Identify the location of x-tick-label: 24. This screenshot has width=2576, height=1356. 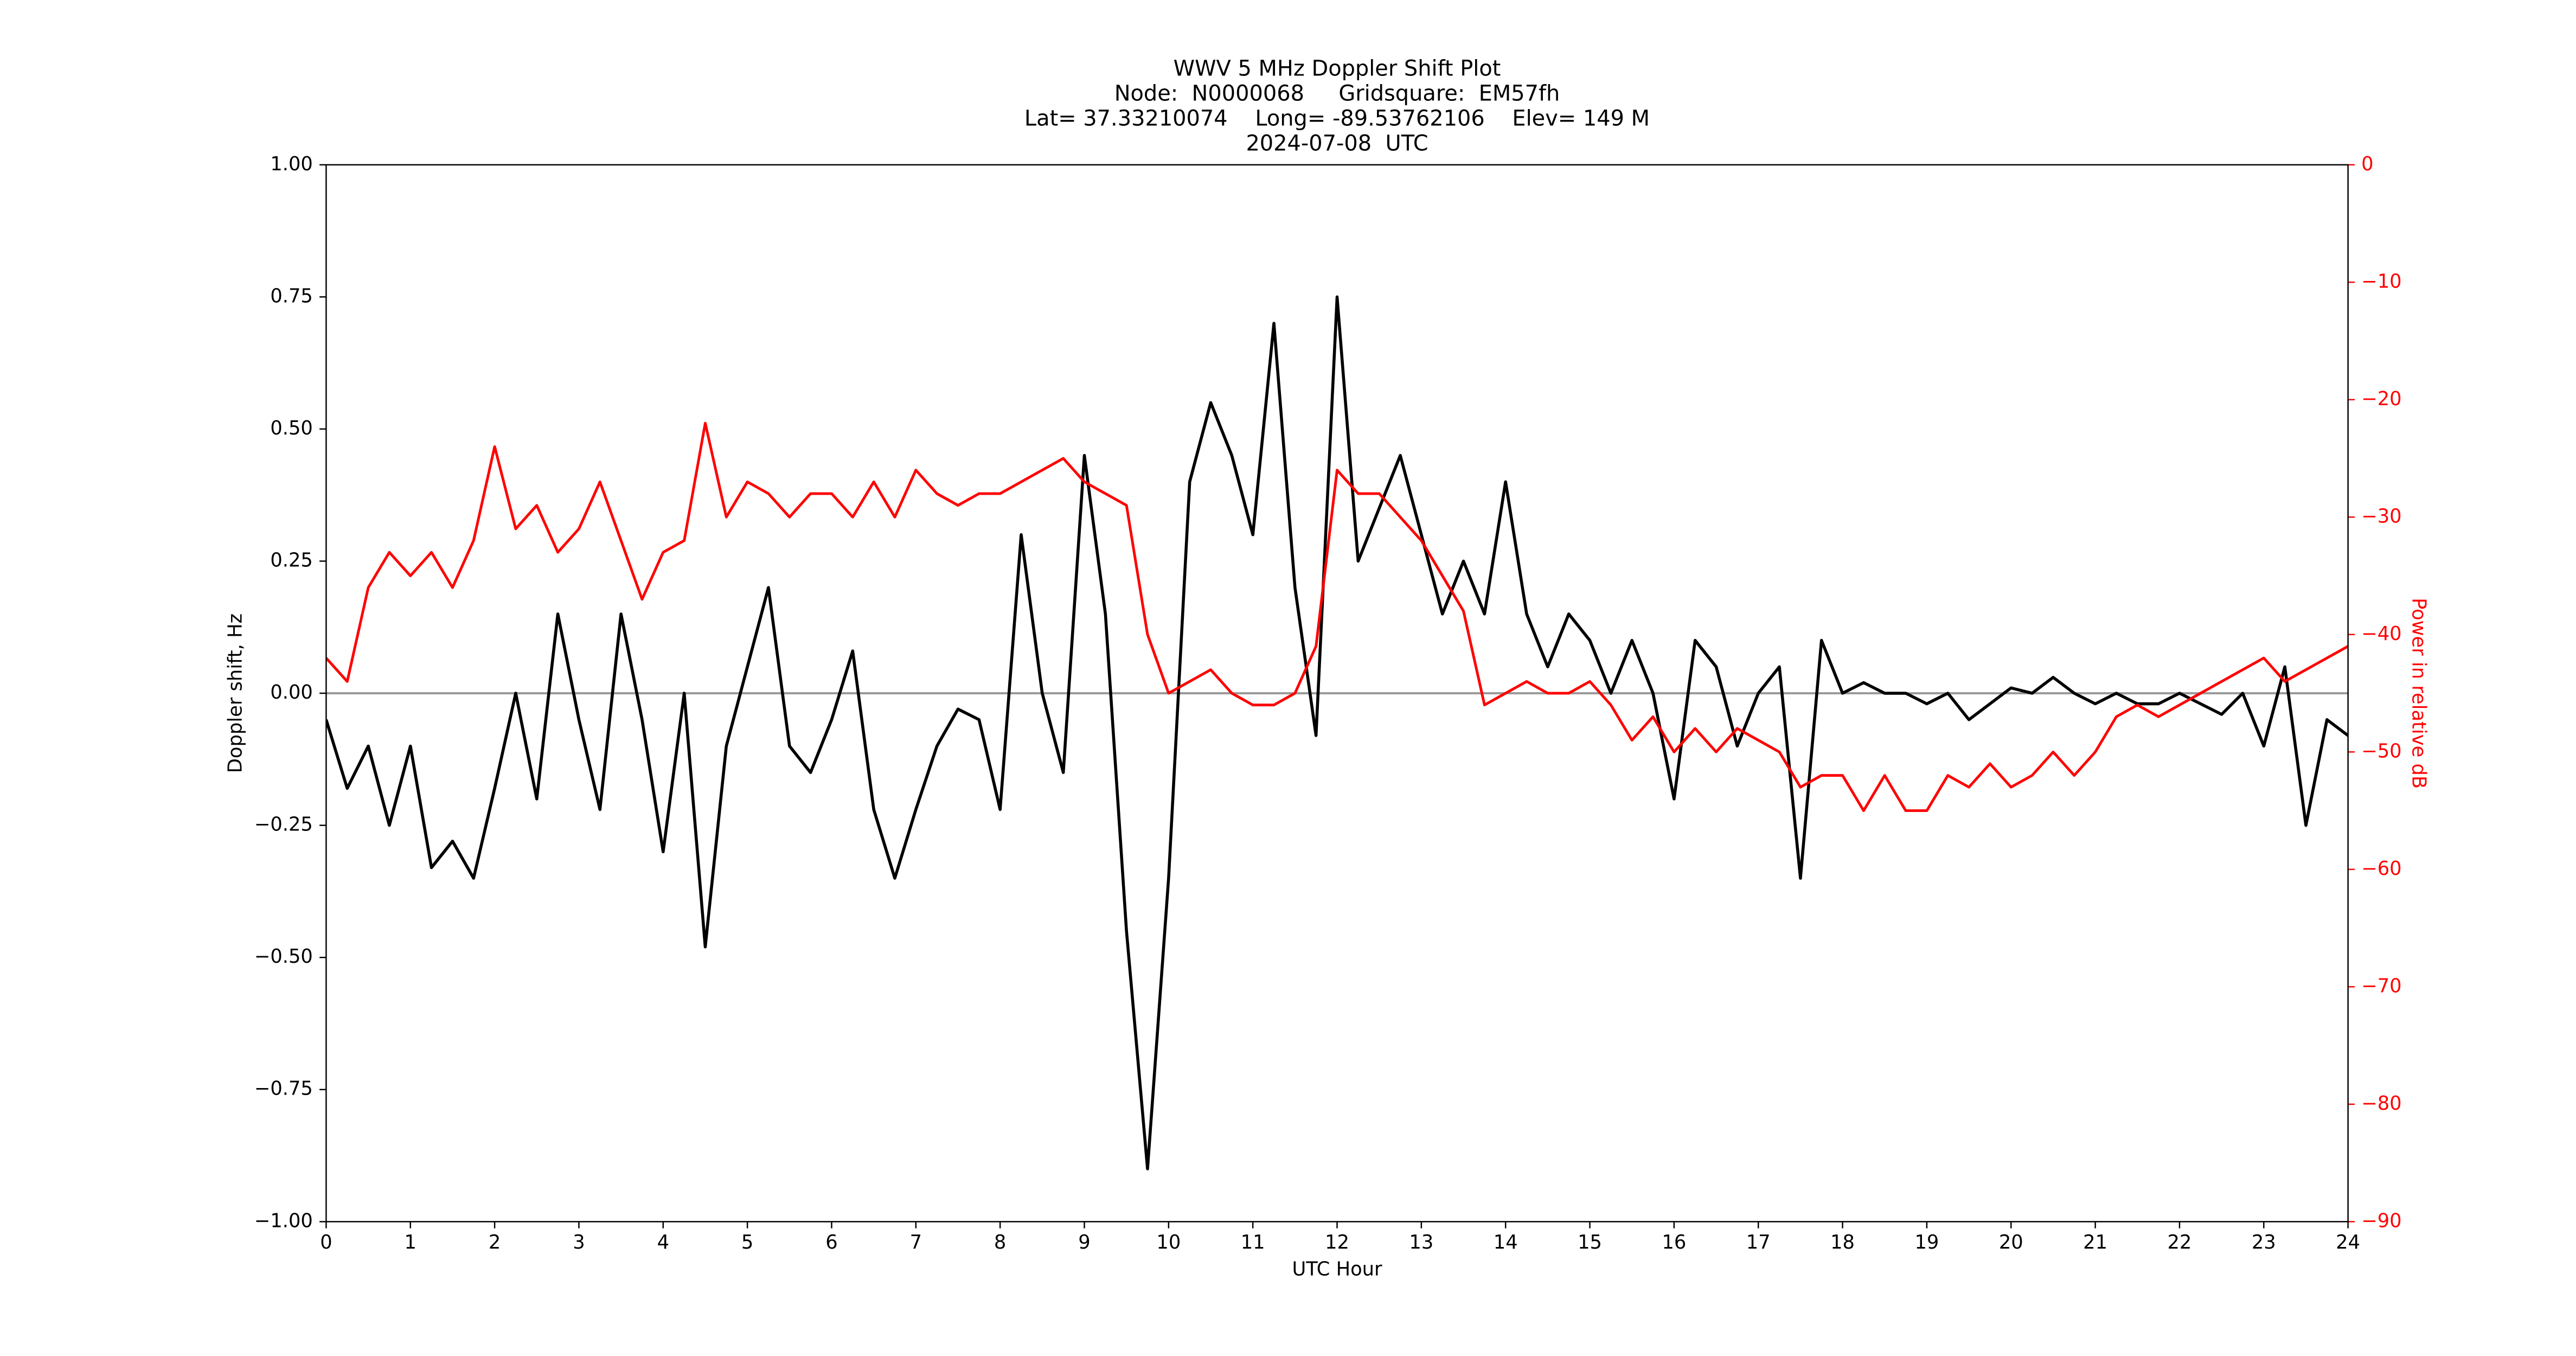
(2348, 1242).